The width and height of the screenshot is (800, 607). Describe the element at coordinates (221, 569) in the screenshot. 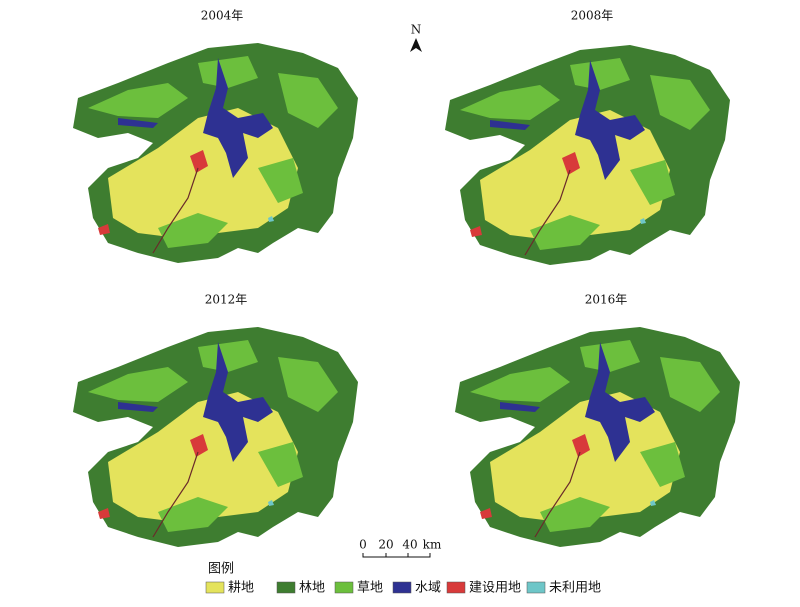

I see `legend-title: 图例` at that location.